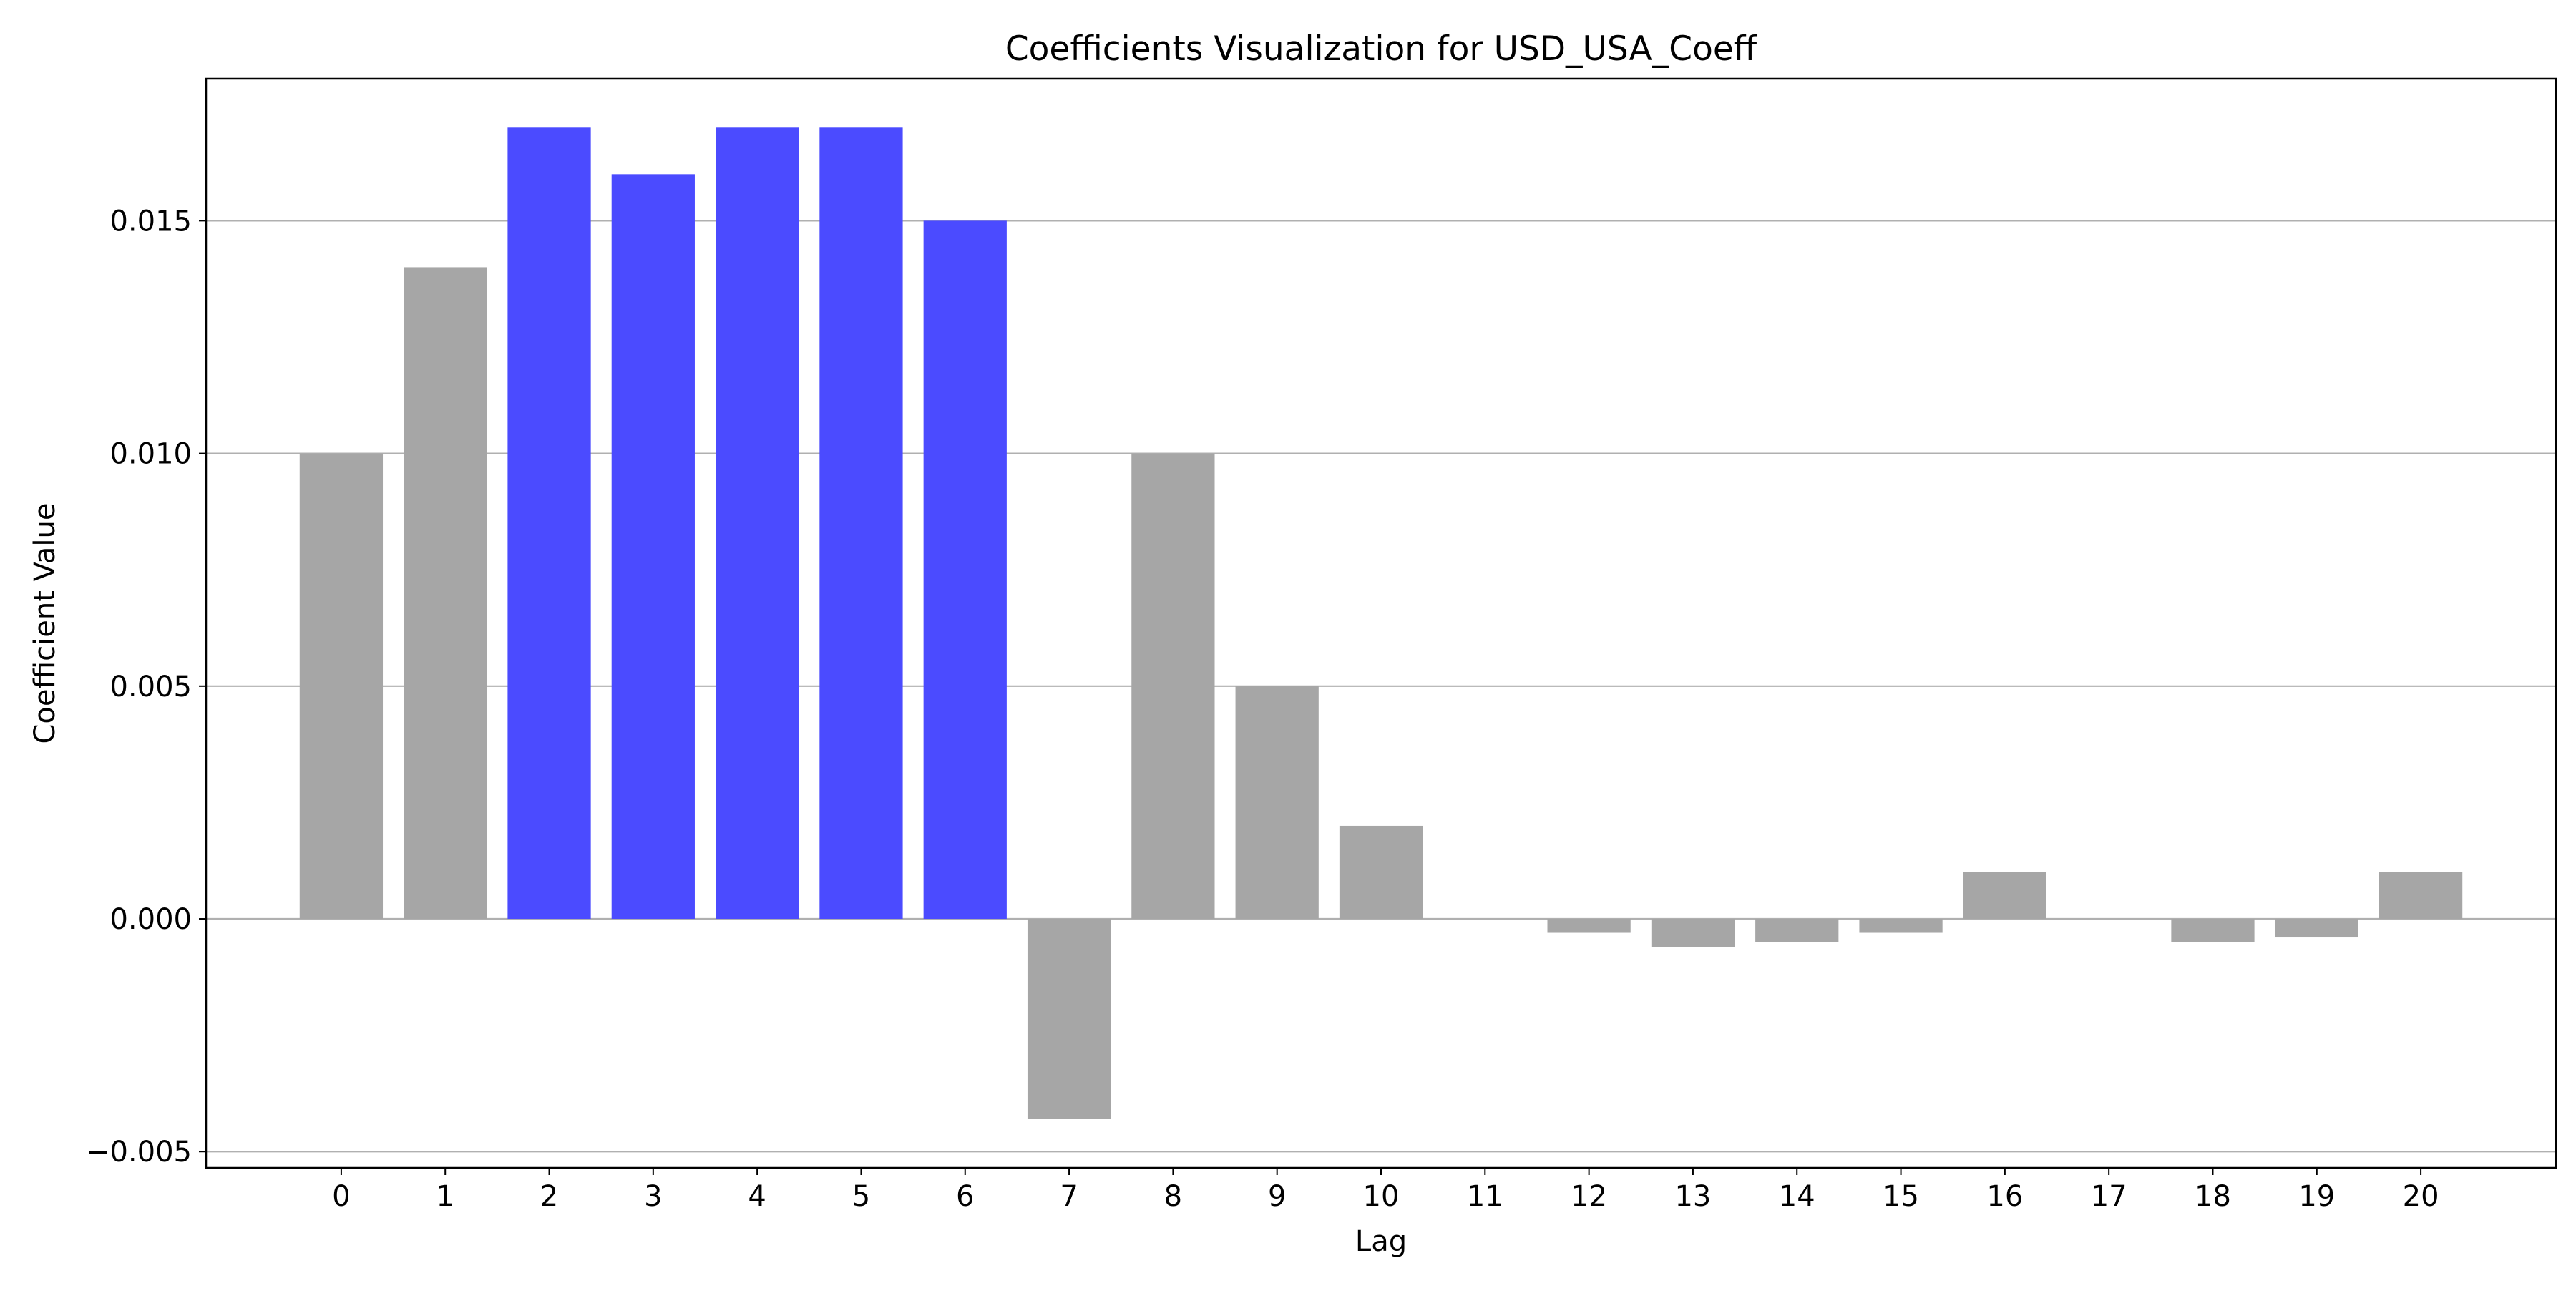 The image size is (2576, 1291). What do you see at coordinates (341, 1196) in the screenshot?
I see `x-tick-label: 0` at bounding box center [341, 1196].